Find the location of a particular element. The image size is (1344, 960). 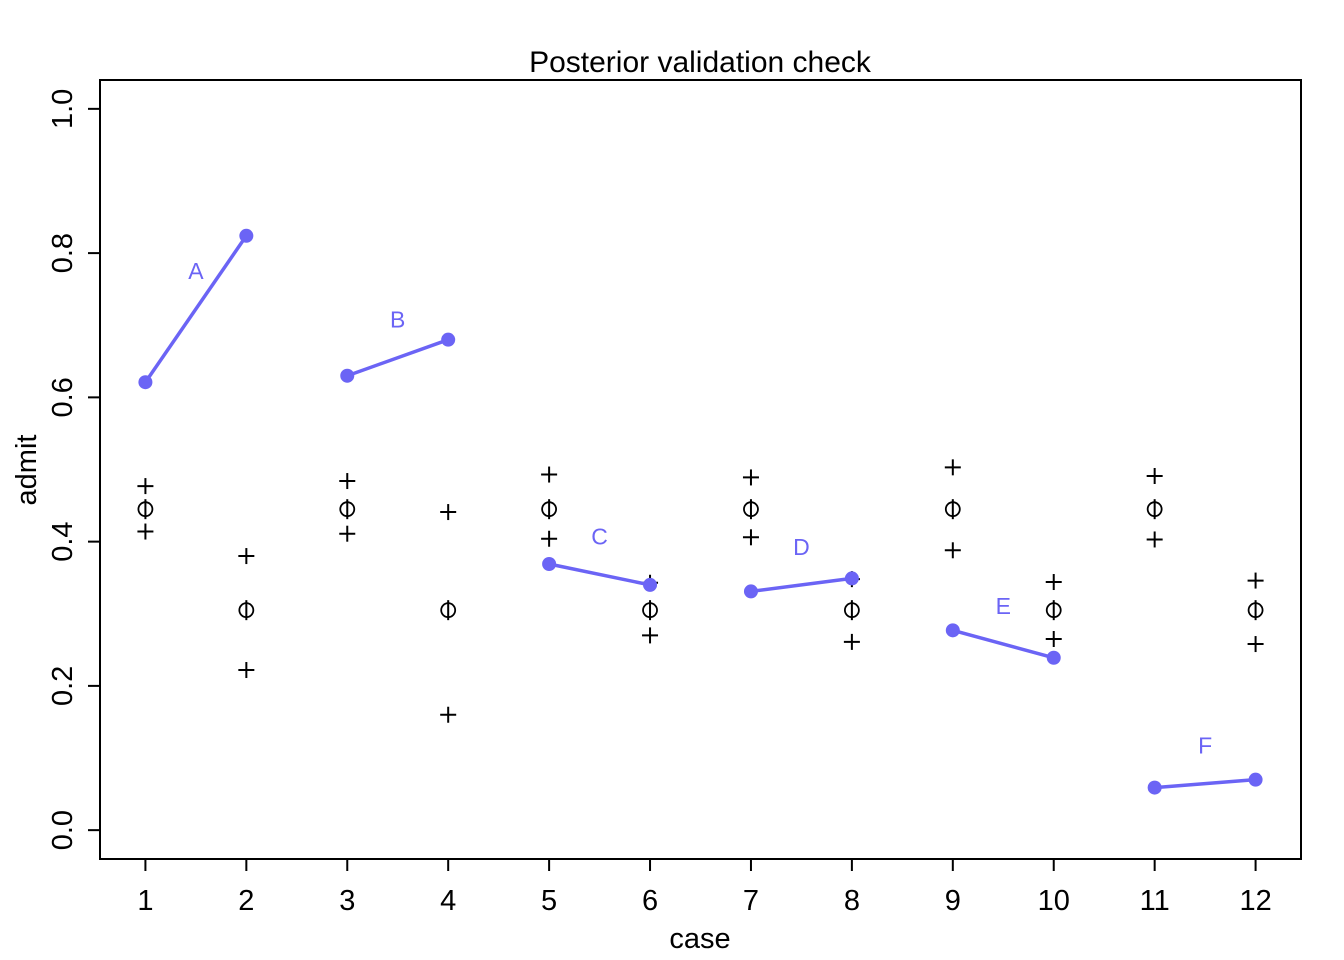

x-tick-label: 2 is located at coordinates (246, 901).